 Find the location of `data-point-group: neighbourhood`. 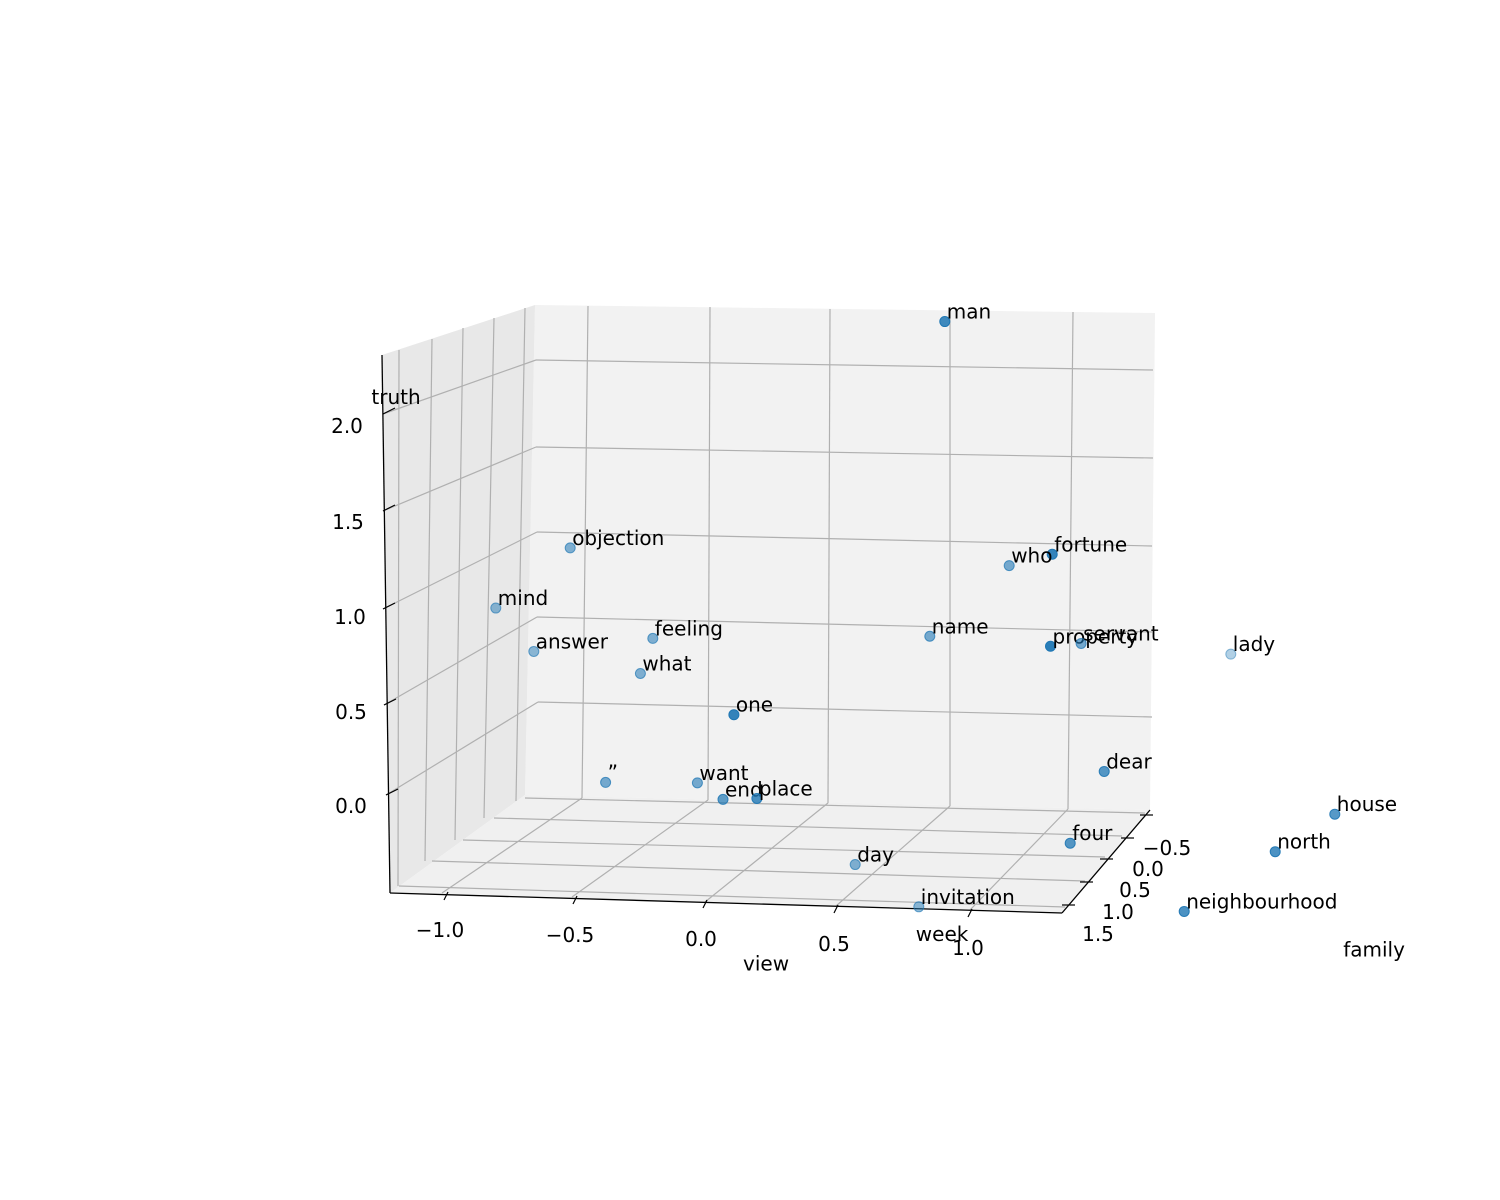

data-point-group: neighbourhood is located at coordinates (1257, 903).